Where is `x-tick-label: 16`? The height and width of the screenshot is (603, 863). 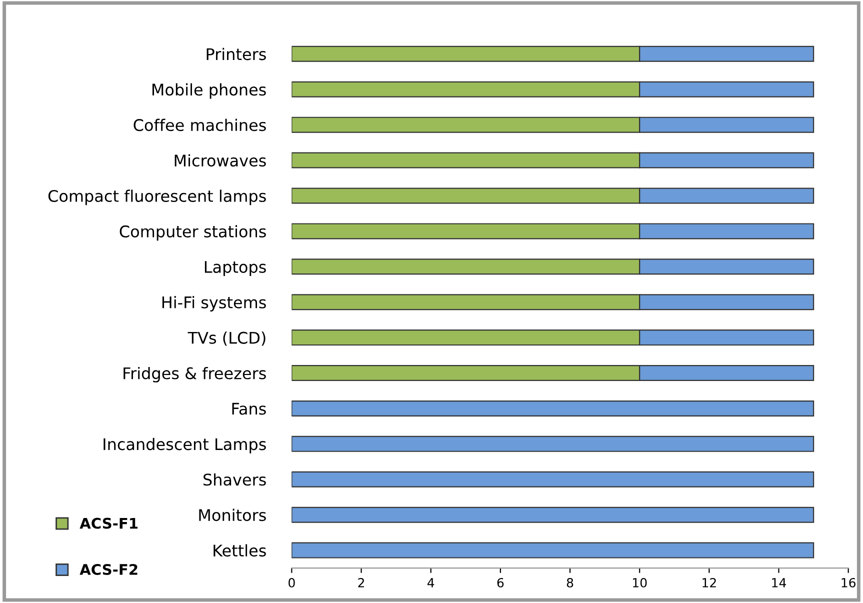 x-tick-label: 16 is located at coordinates (849, 583).